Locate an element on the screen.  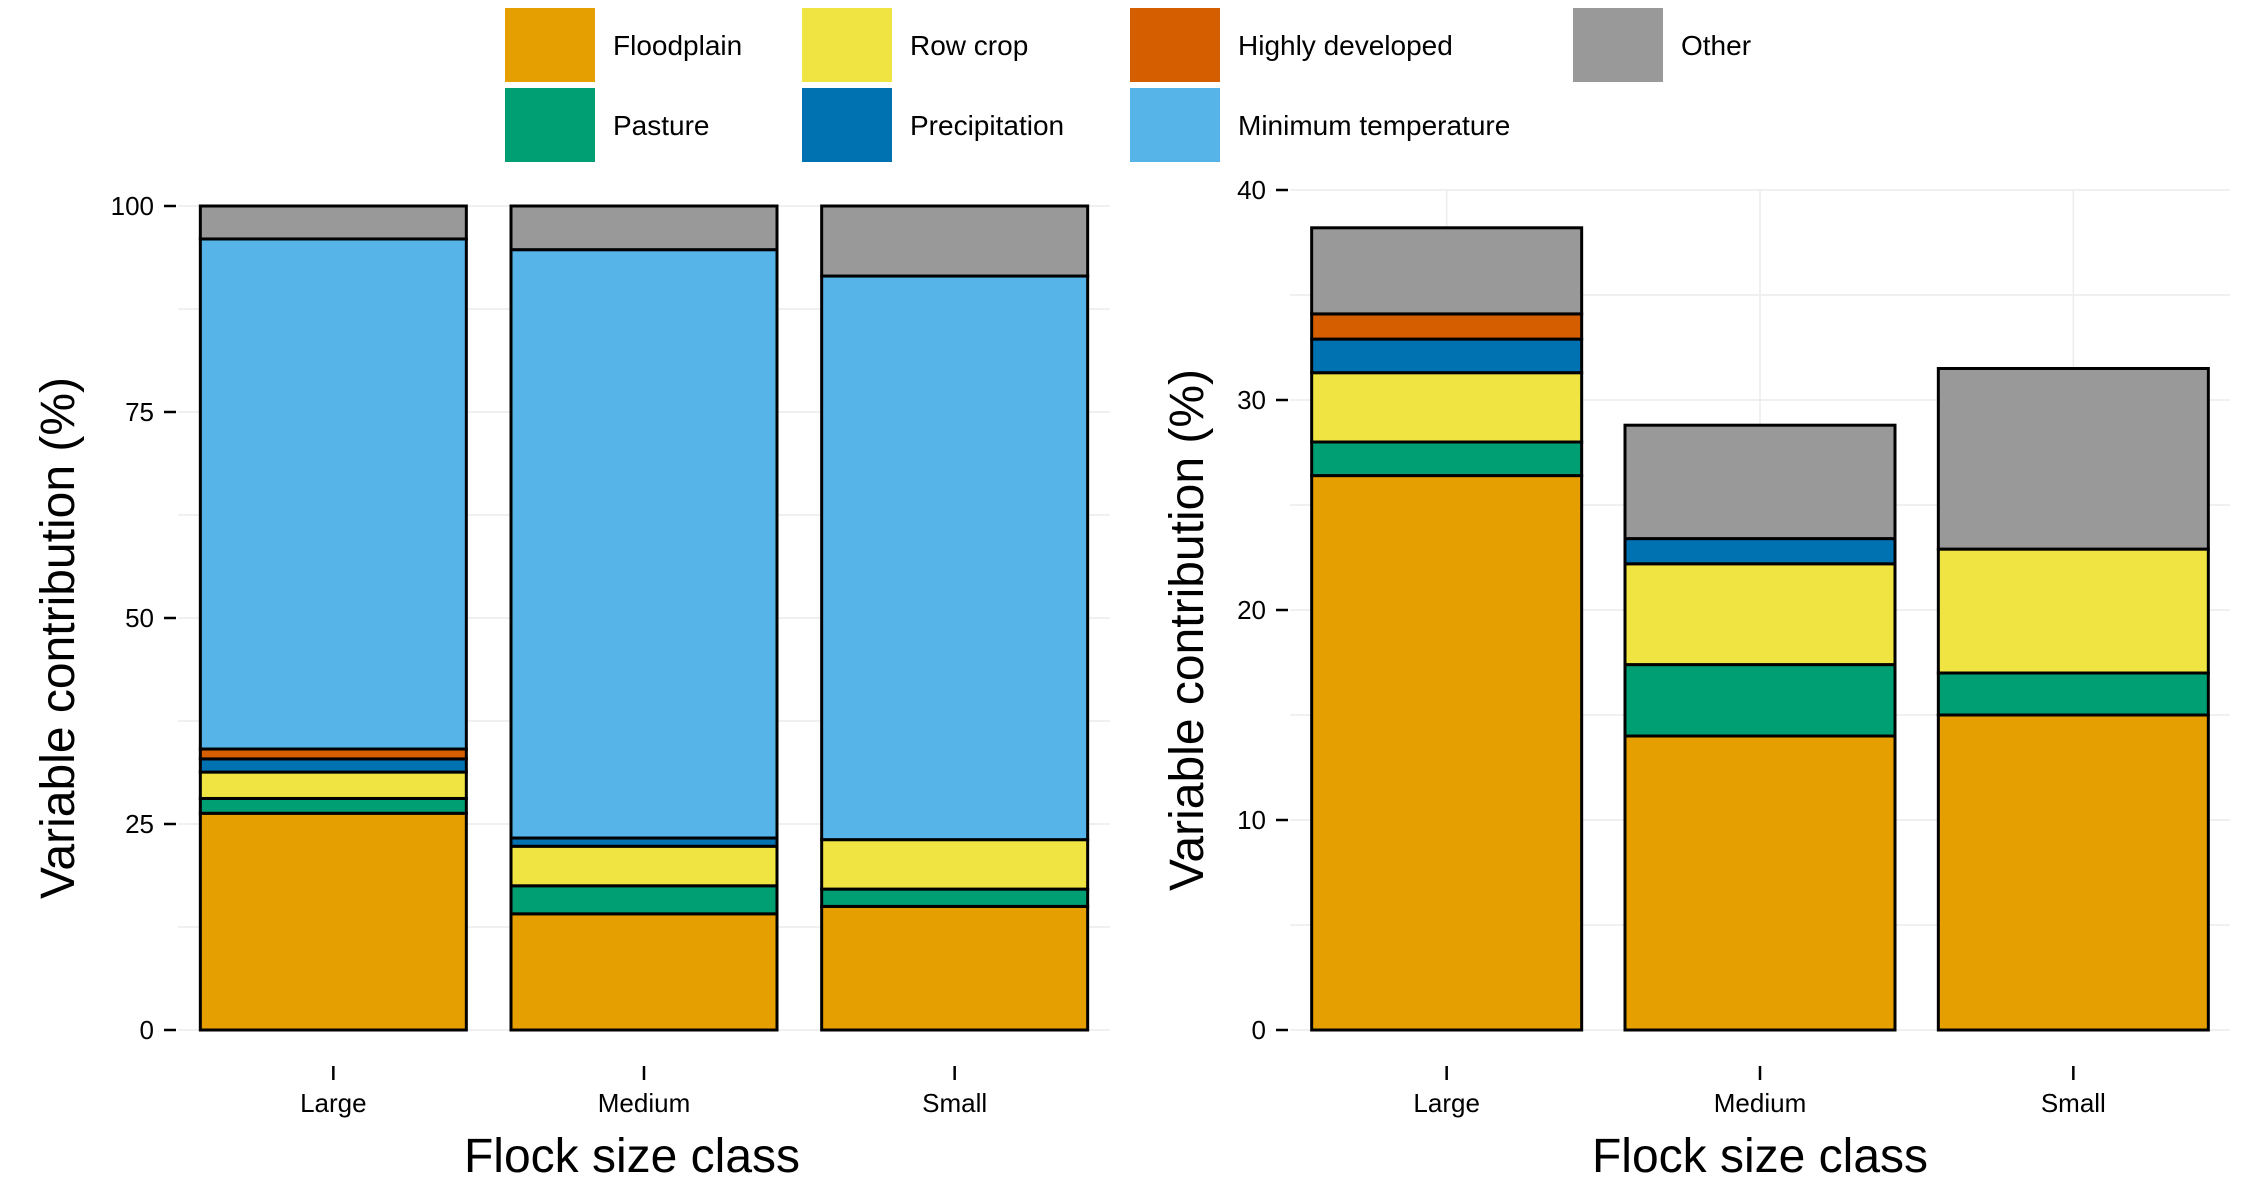
y-axis: 0 25 50 75 100 is located at coordinates (143, 618).